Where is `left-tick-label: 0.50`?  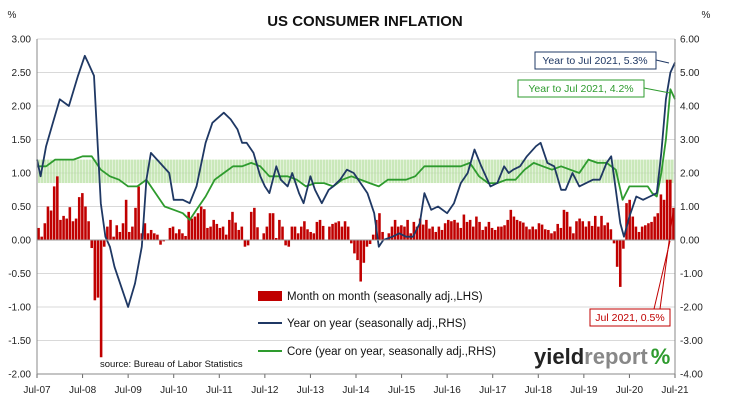
left-tick-label: 0.50 is located at coordinates (22, 207).